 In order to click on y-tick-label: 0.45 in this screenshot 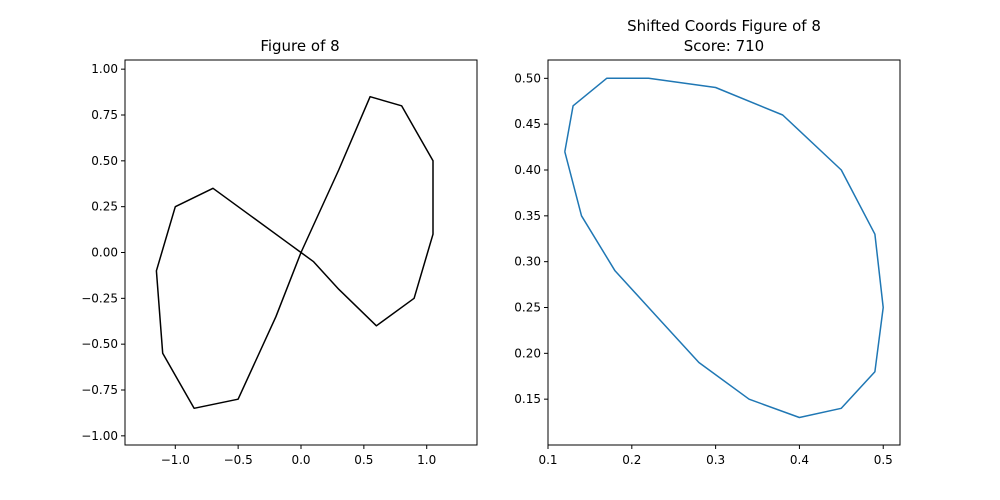, I will do `click(527, 124)`.